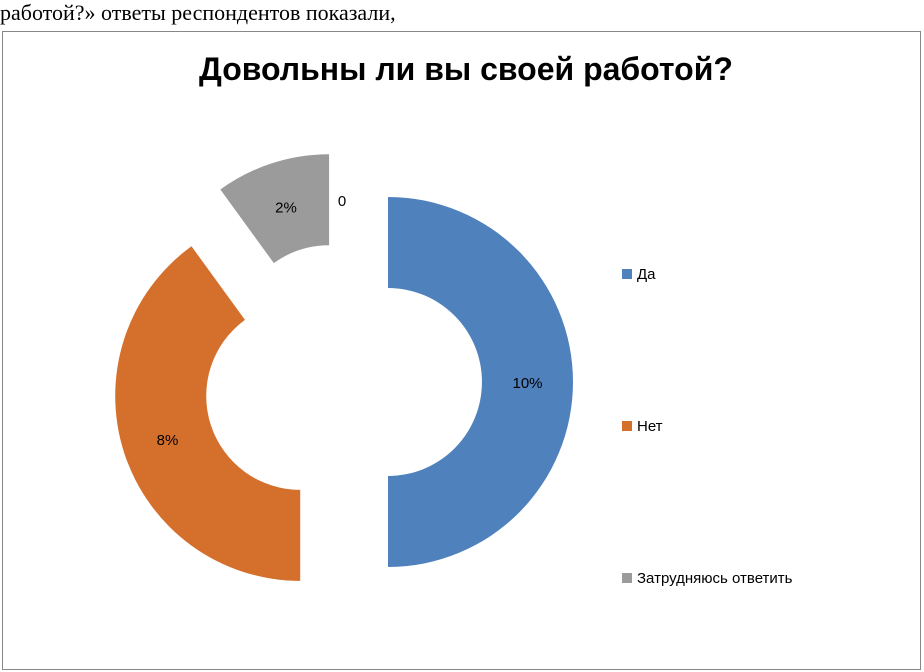 The height and width of the screenshot is (672, 924). I want to click on chart-legend: Да Нет Затрудняюсь ответить, so click(707, 426).